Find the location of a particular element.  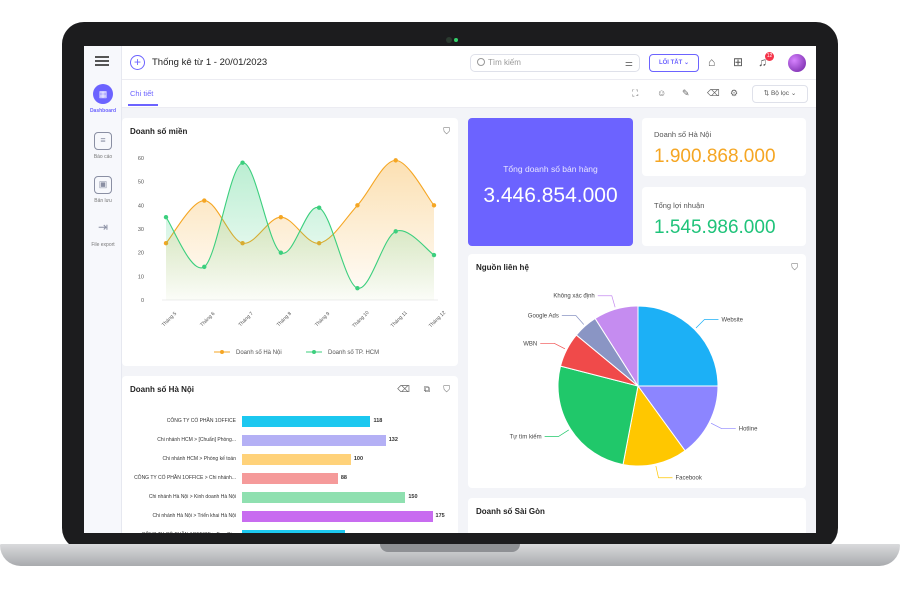

save-icon: ▣ is located at coordinates (103, 185).